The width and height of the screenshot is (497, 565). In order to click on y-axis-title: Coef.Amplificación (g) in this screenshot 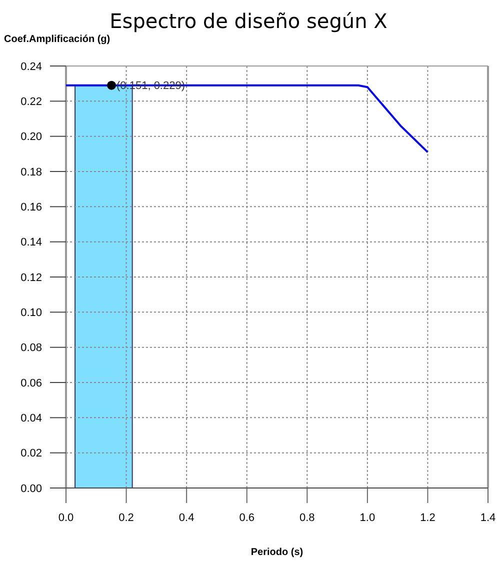, I will do `click(57, 39)`.